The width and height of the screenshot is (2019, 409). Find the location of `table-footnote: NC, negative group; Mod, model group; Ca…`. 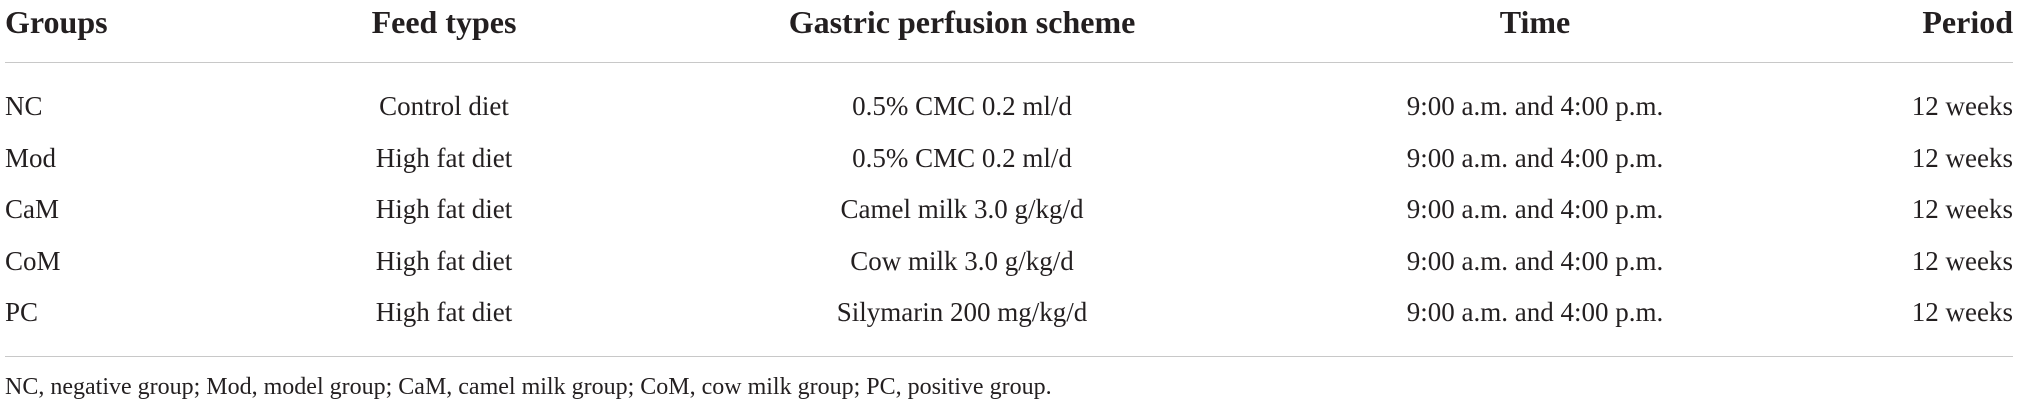

table-footnote: NC, negative group; Mod, model group; Ca… is located at coordinates (528, 387).